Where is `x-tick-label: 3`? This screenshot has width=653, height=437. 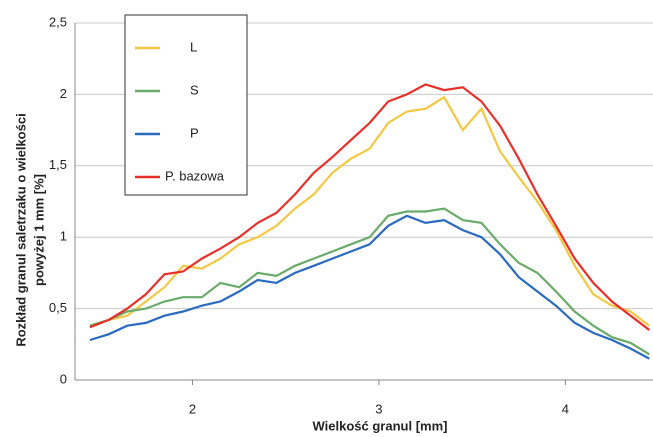 x-tick-label: 3 is located at coordinates (378, 408).